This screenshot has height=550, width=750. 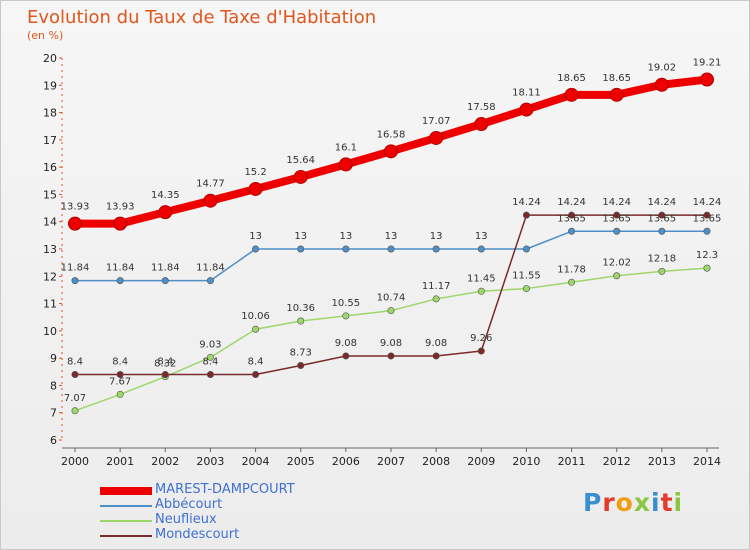 What do you see at coordinates (301, 353) in the screenshot?
I see `data-label: 8.73` at bounding box center [301, 353].